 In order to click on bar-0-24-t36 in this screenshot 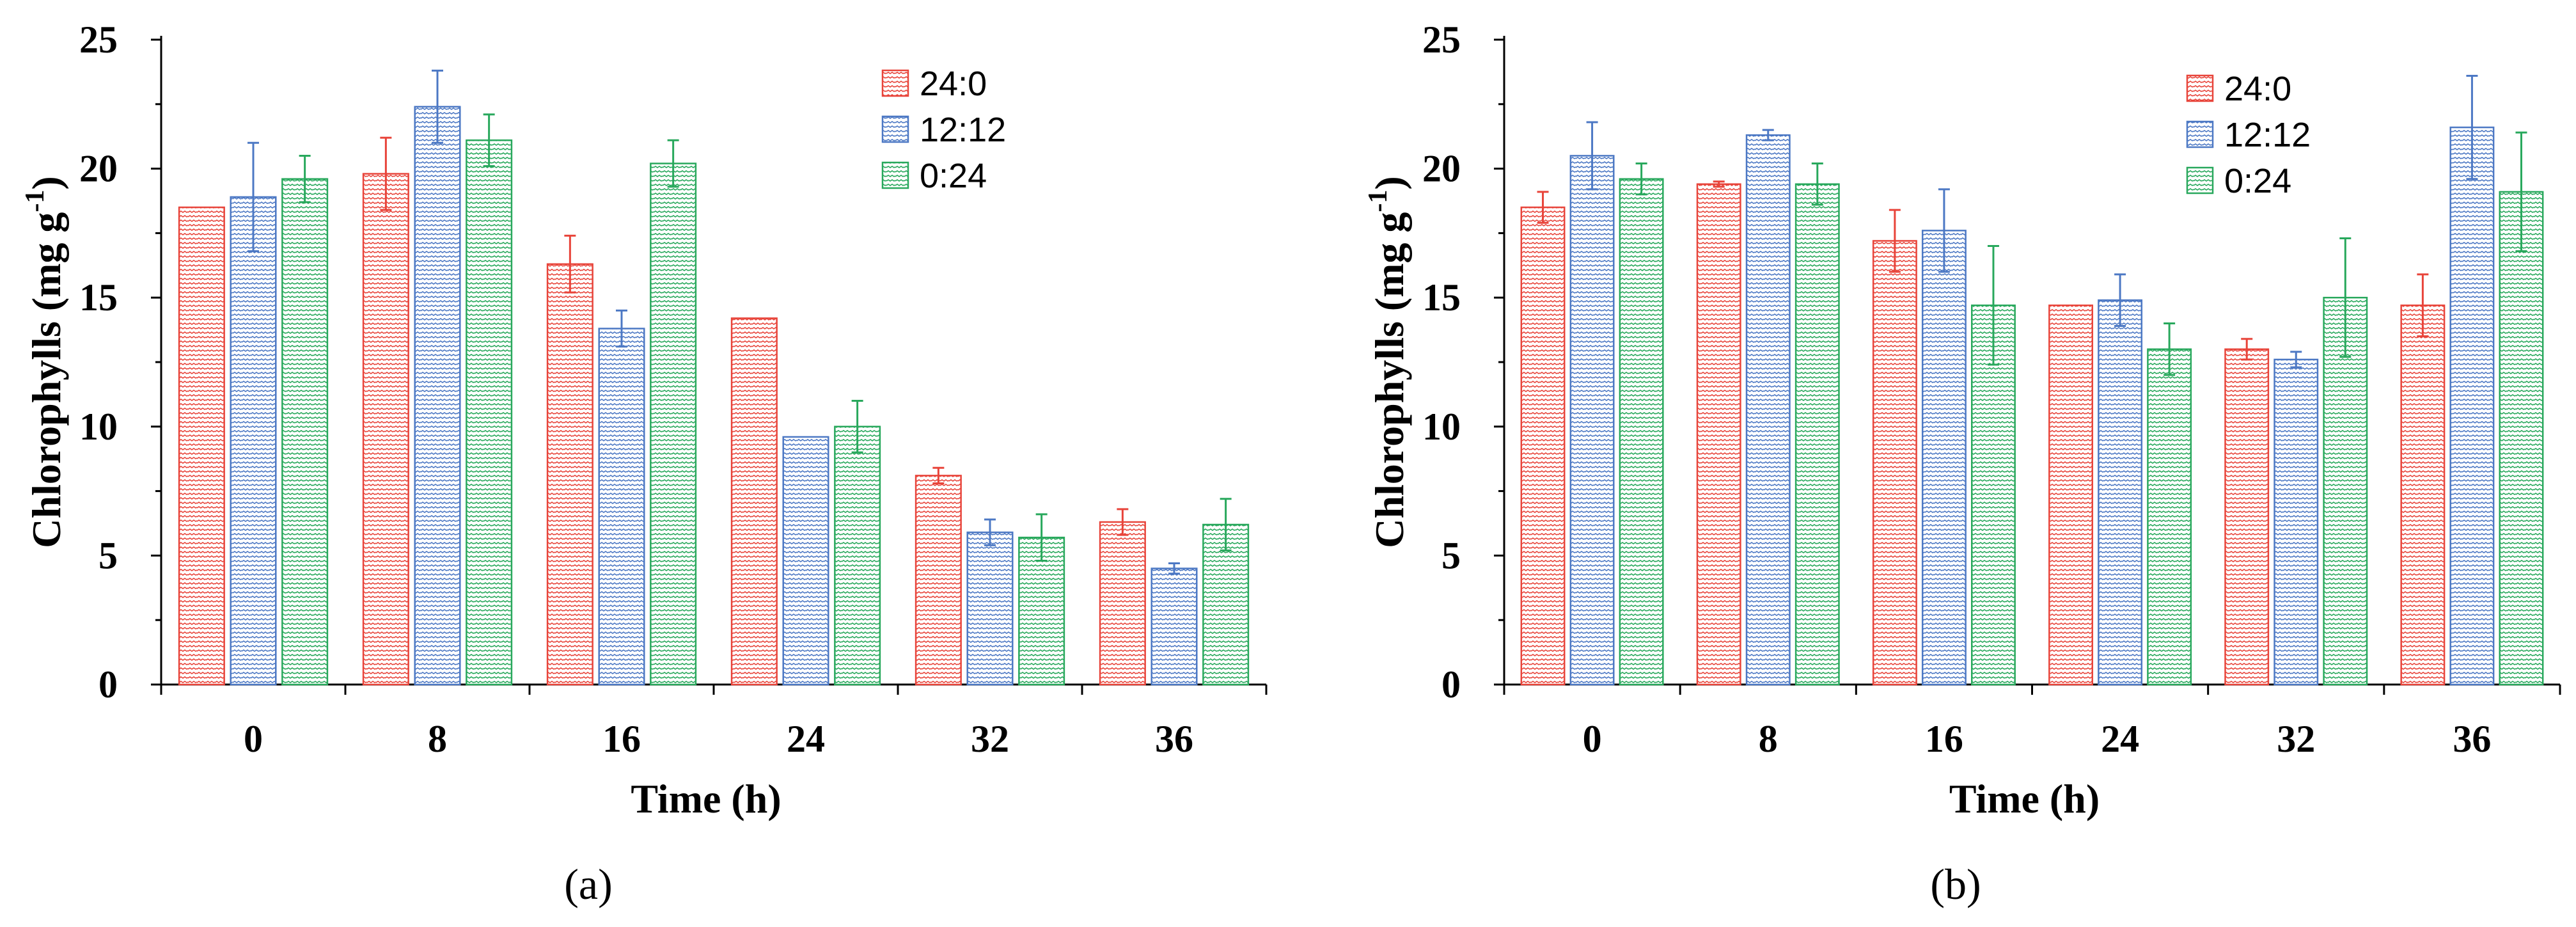, I will do `click(2521, 438)`.